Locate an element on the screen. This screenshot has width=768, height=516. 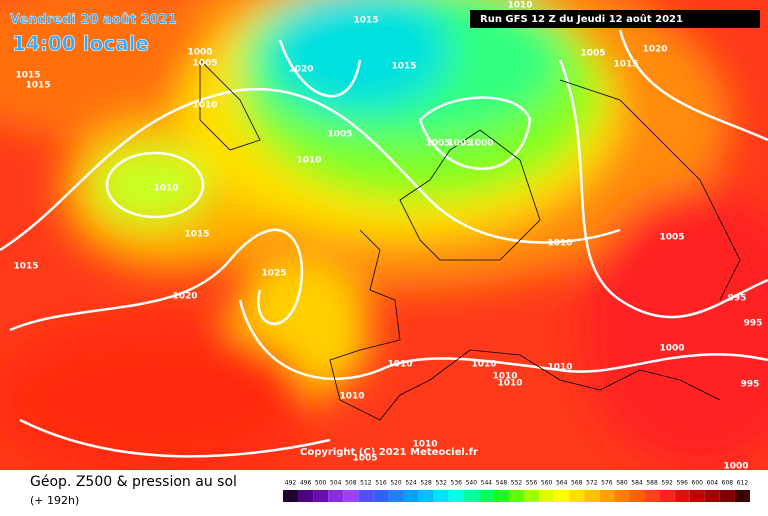
scale-label: 528 is located at coordinates (426, 483).